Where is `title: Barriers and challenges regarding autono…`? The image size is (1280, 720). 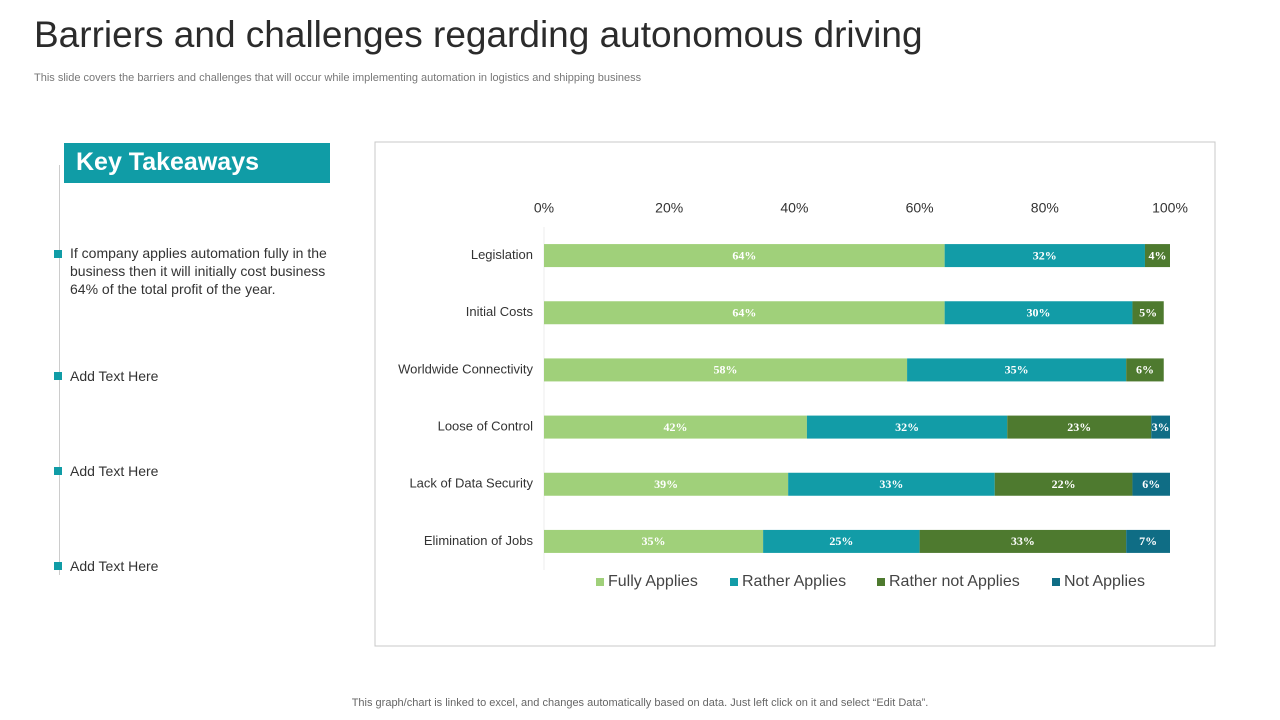
title: Barriers and challenges regarding autono… is located at coordinates (478, 34).